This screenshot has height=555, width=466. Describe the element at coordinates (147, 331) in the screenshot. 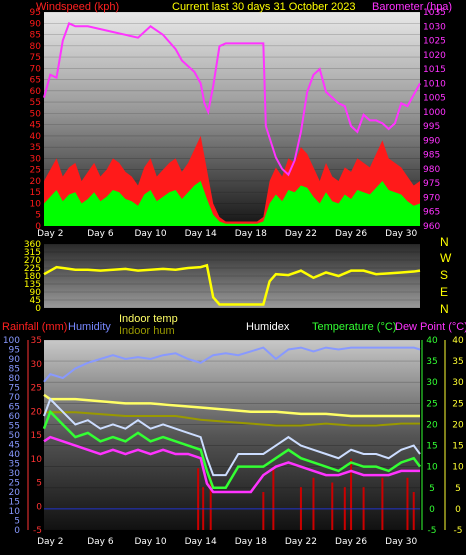

I see `indoor-hum-title: Indoor hum` at that location.